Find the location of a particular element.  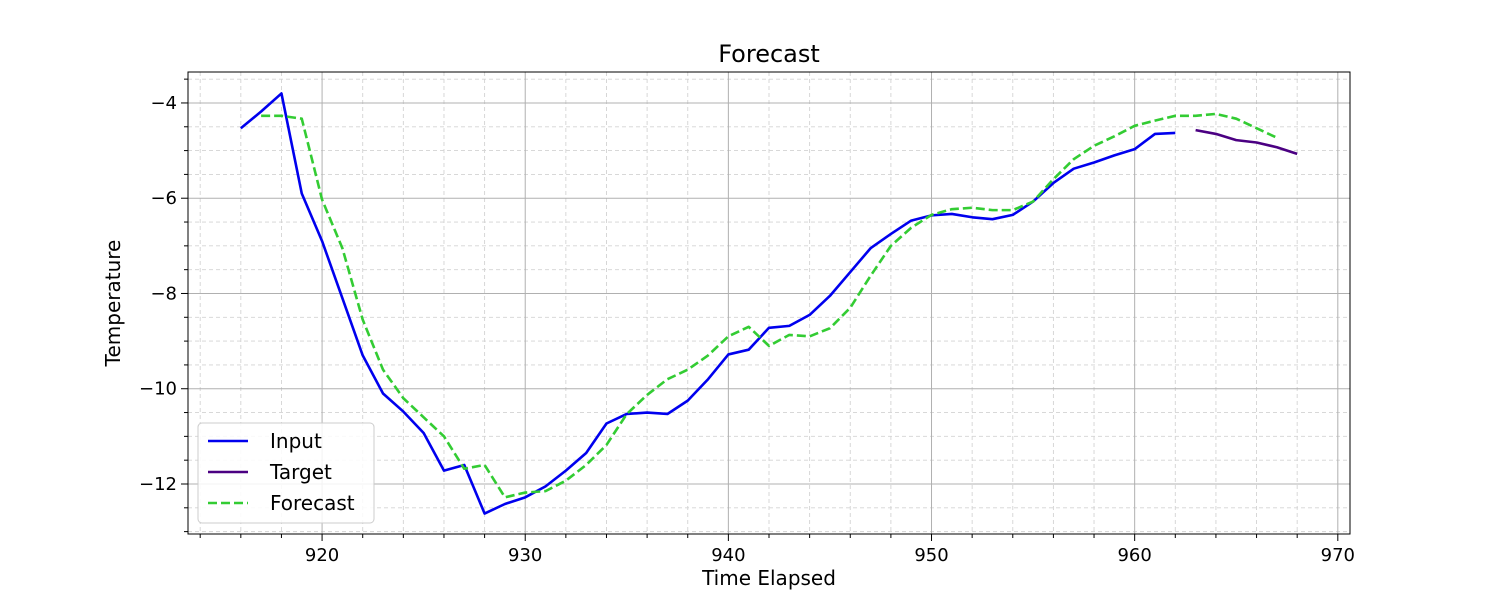

chart-title: Forecast is located at coordinates (769, 54).